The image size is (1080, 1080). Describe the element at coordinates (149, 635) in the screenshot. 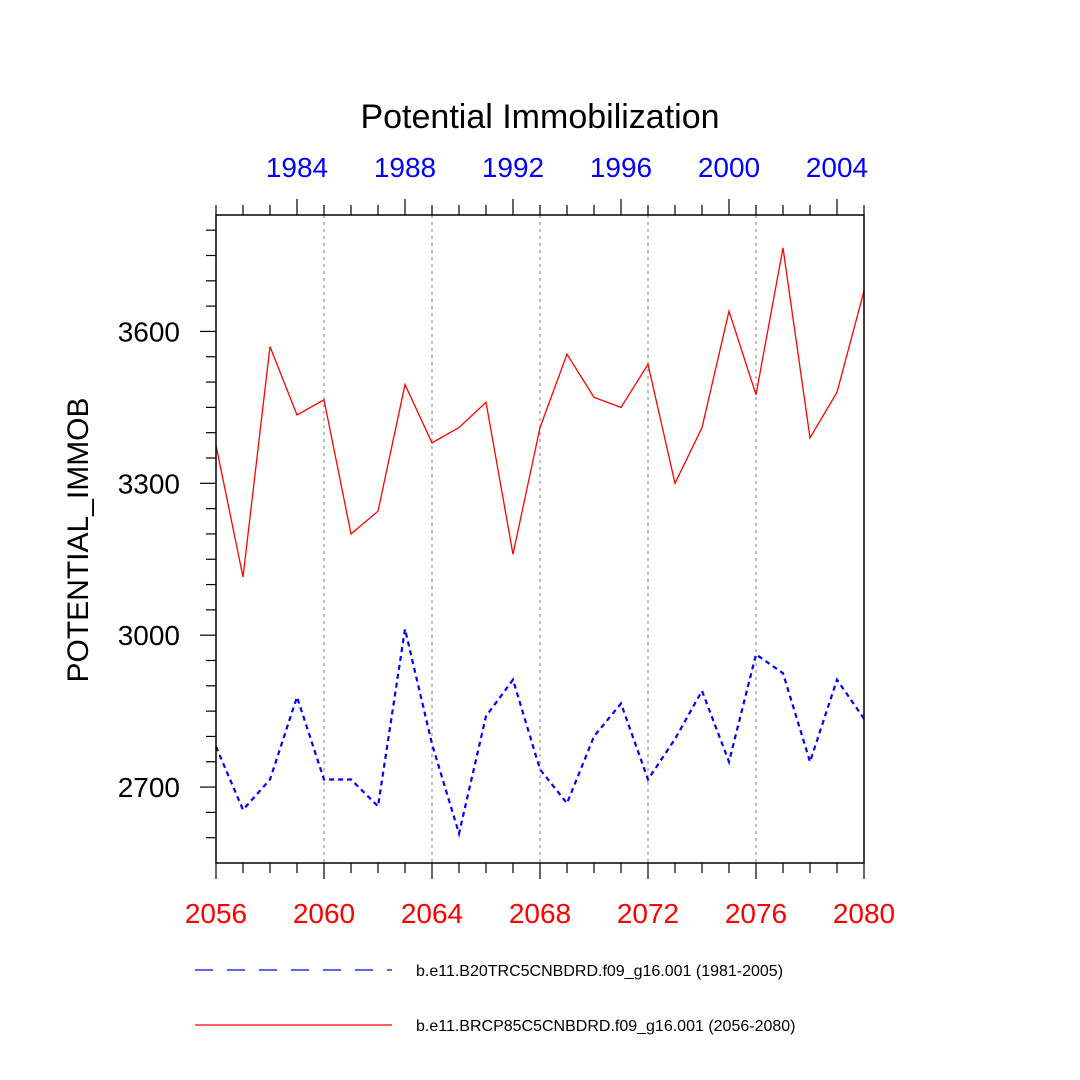

I see `y-tick-label: 3000` at that location.